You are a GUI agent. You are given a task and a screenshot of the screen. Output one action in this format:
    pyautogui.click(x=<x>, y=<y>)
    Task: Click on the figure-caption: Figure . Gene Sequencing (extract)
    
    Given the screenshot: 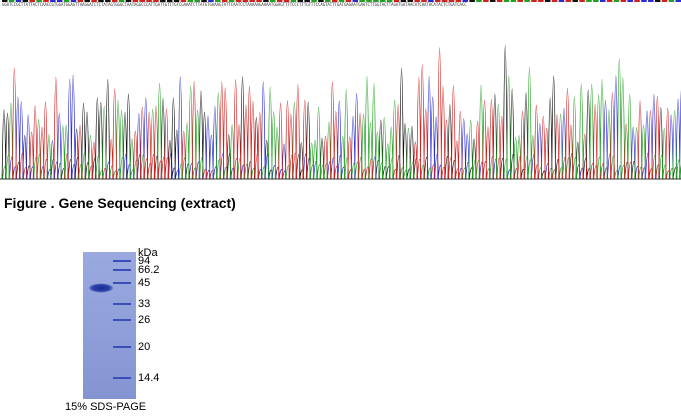 What is the action you would take?
    pyautogui.click(x=120, y=203)
    